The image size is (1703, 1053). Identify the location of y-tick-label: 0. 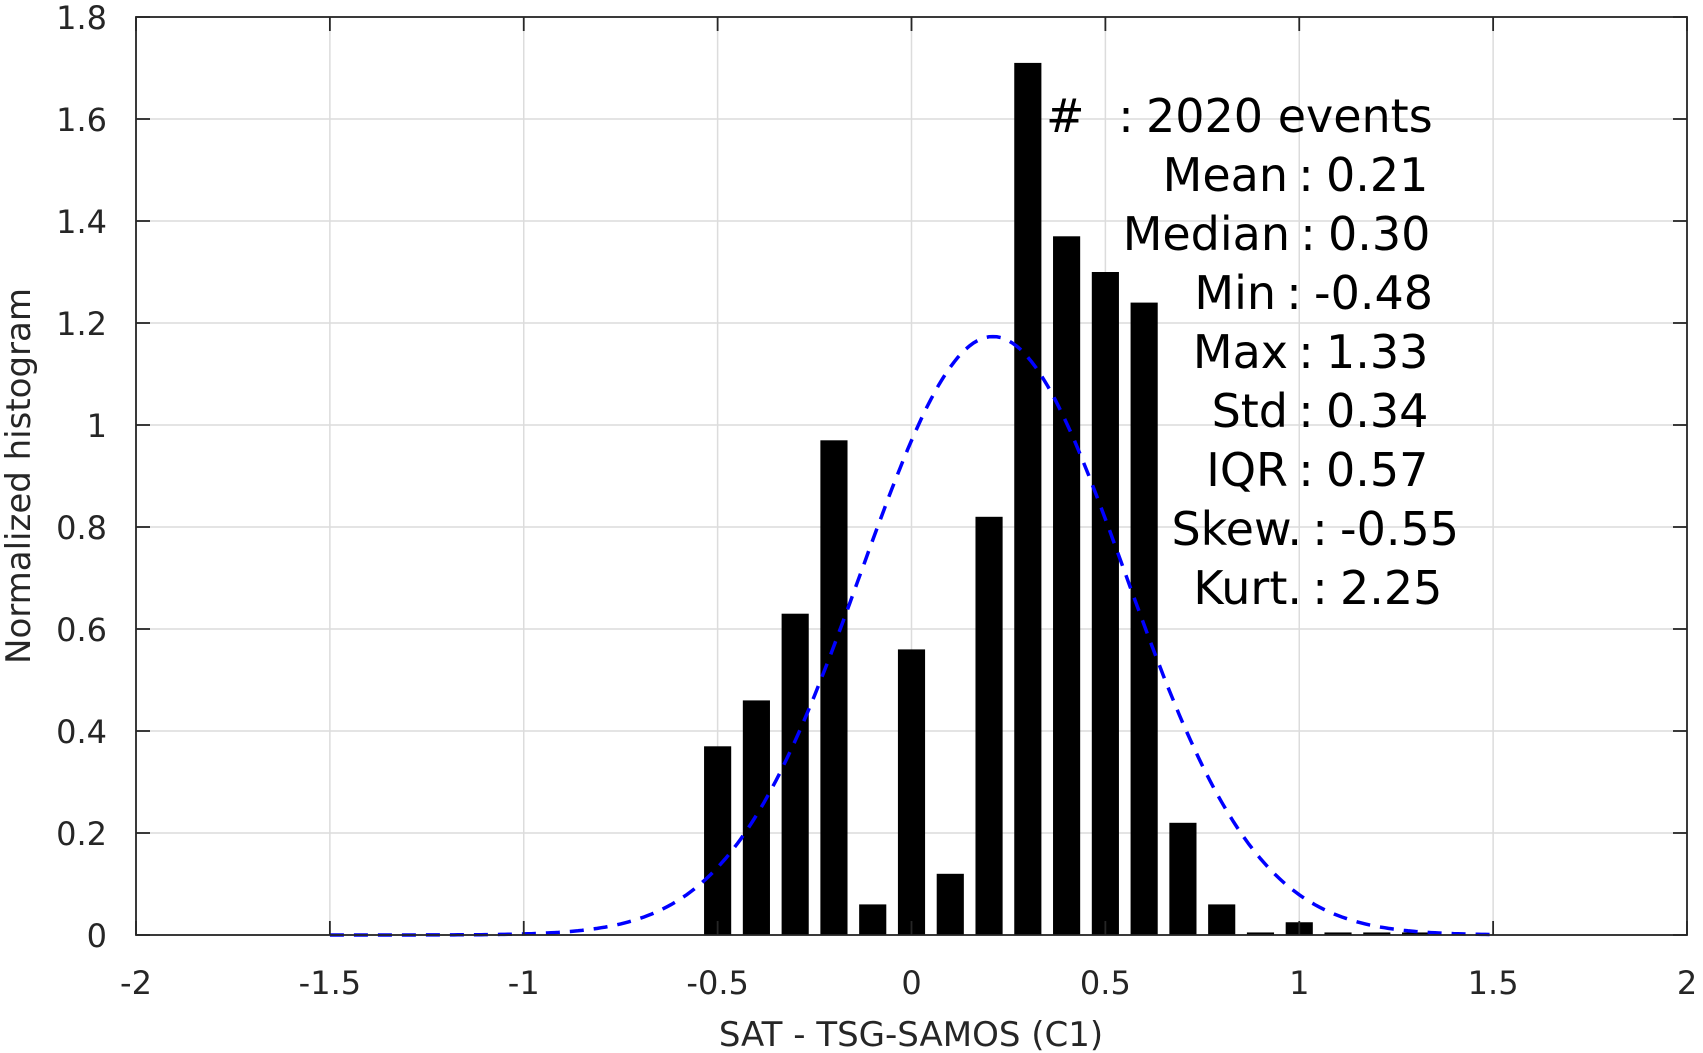
(97, 936).